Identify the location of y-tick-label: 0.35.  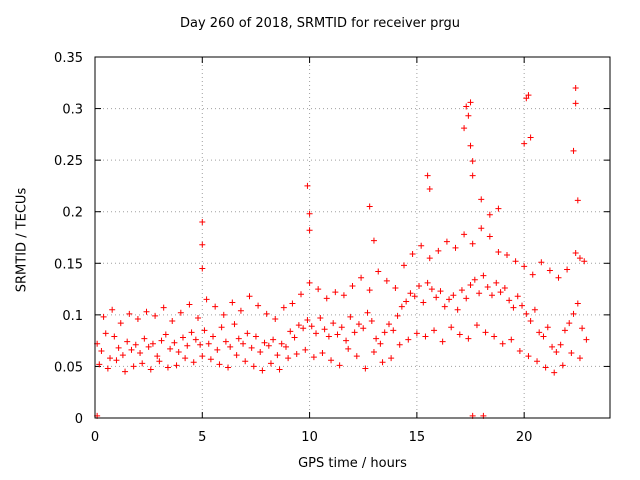
(68, 58).